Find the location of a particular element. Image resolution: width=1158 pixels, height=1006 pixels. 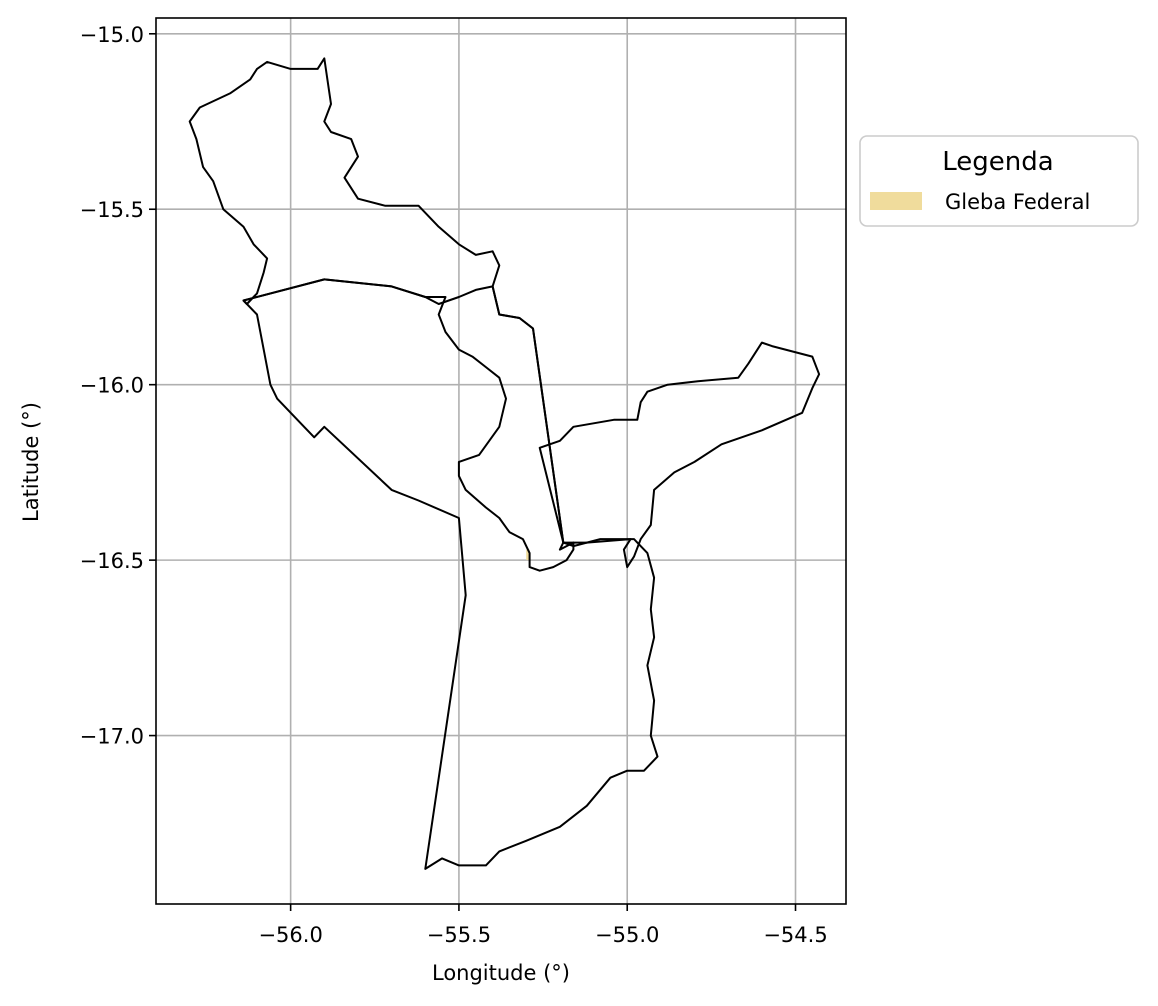

y-tick-label: −16.0 is located at coordinates (112, 386).